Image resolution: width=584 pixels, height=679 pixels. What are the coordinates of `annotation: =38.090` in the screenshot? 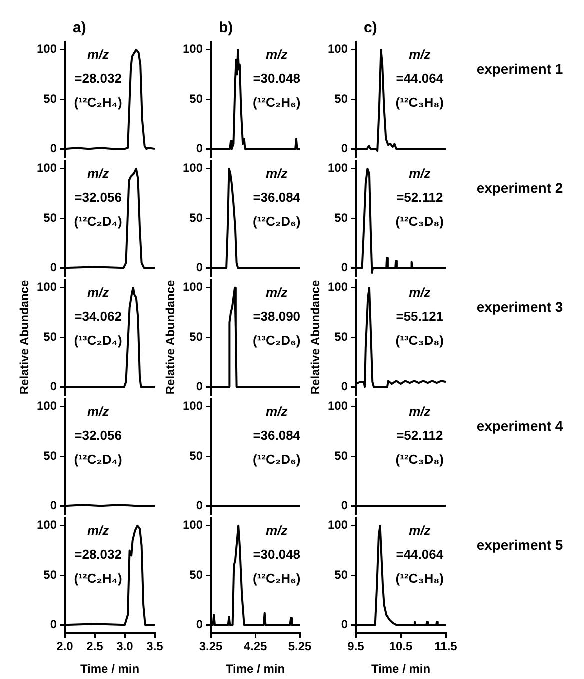 It's located at (277, 316).